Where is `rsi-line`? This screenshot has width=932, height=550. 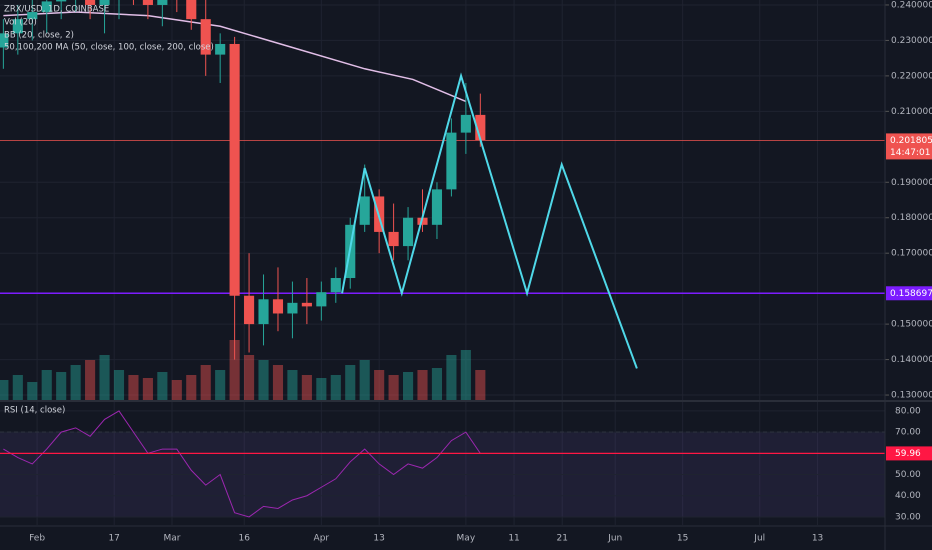 rsi-line is located at coordinates (242, 464).